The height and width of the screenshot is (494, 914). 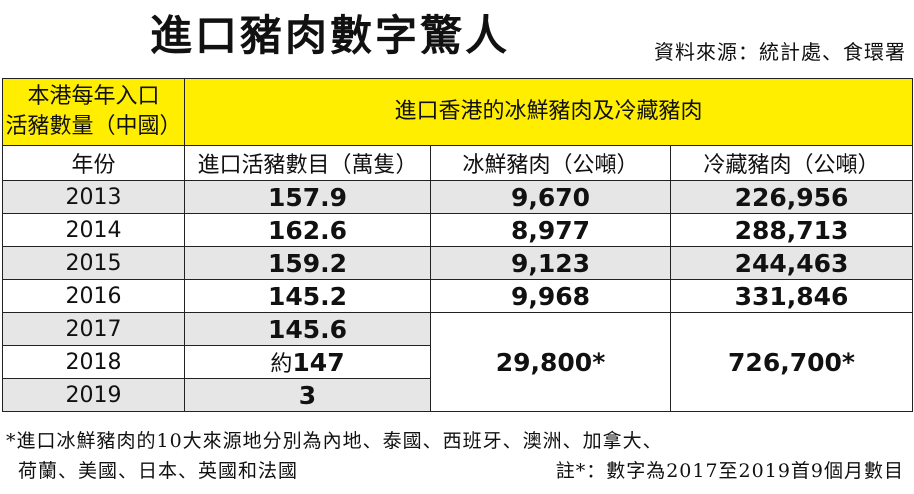 What do you see at coordinates (307, 329) in the screenshot?
I see `live-pigs-cell: 145.6` at bounding box center [307, 329].